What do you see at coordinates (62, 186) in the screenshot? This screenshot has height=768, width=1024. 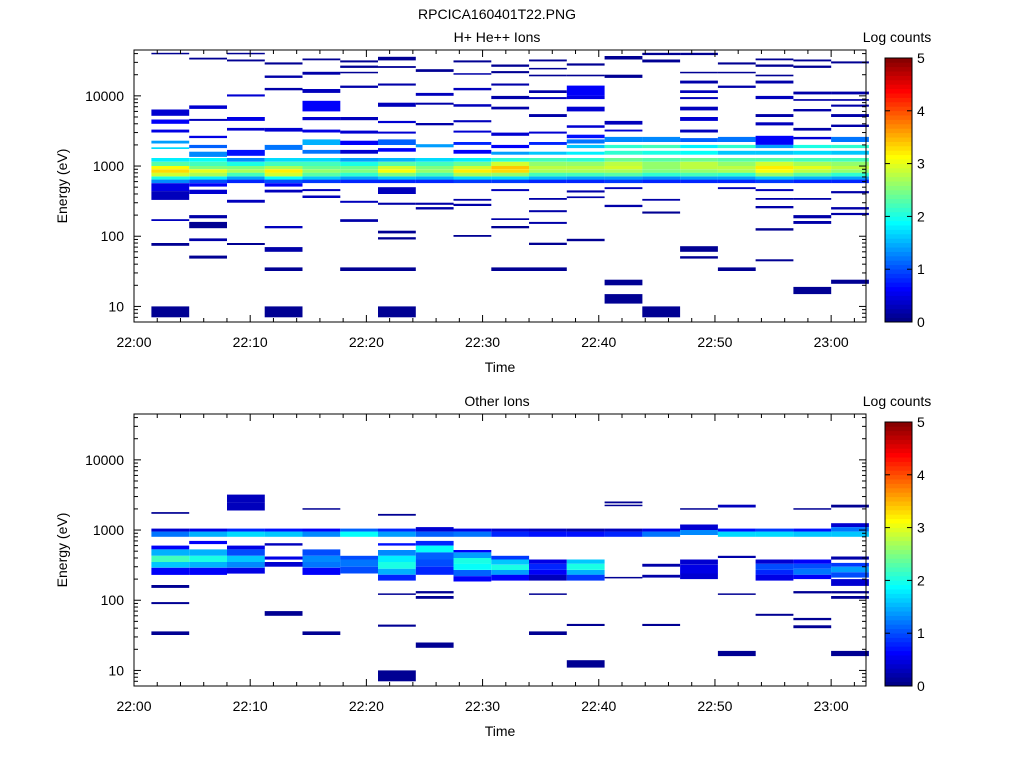 I see `y-axis-label: Energy (eV)` at bounding box center [62, 186].